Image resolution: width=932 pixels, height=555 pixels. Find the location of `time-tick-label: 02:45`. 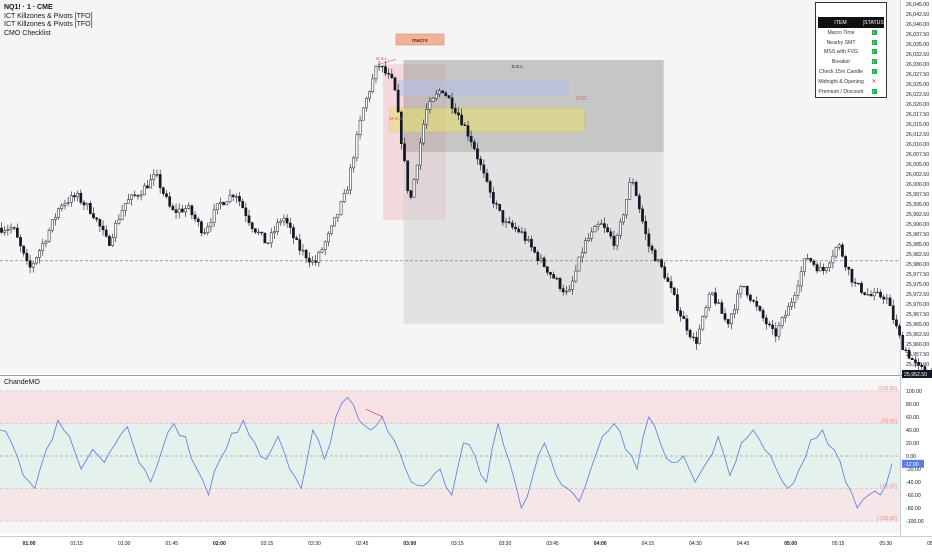

time-tick-label: 02:45 is located at coordinates (362, 544).